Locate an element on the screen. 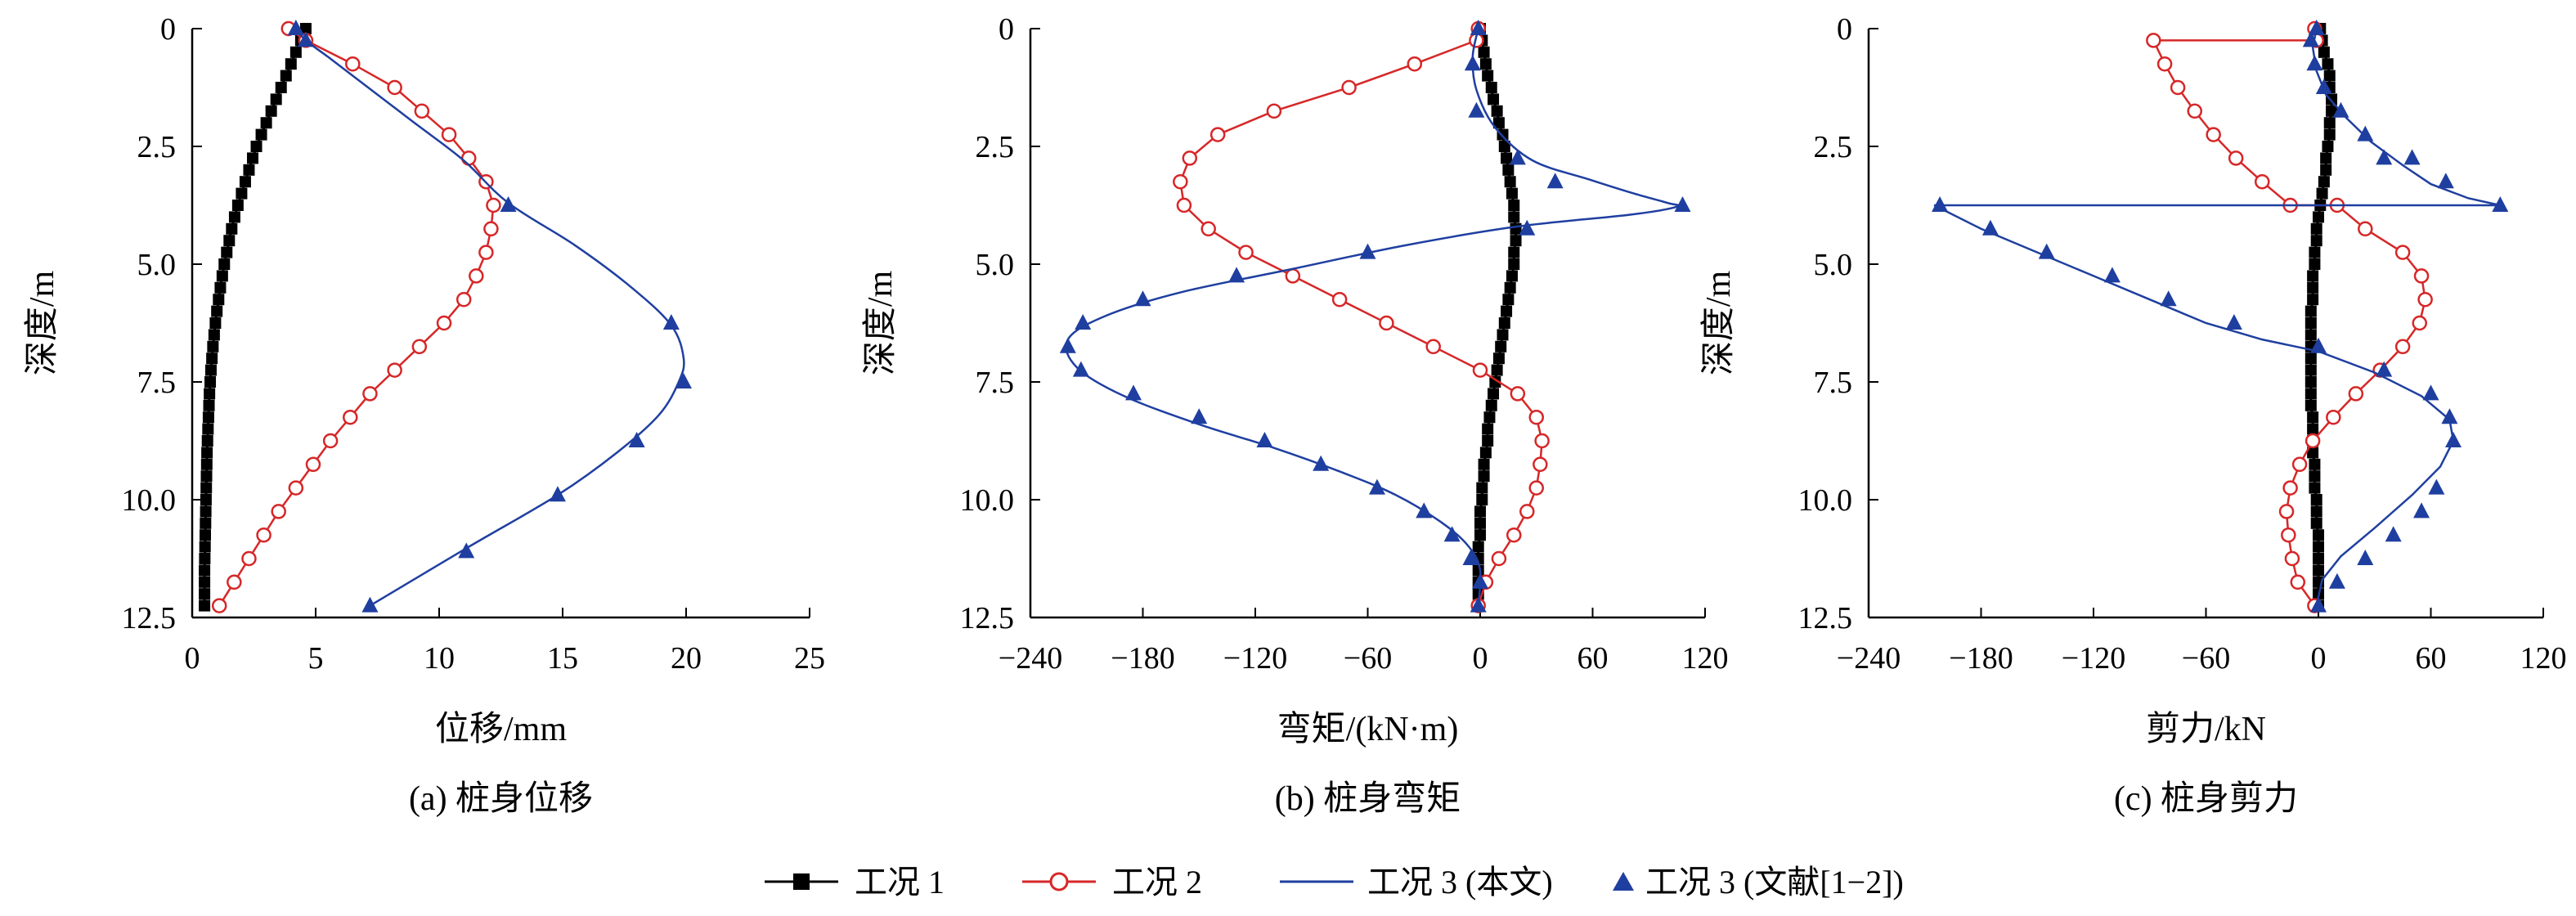 The height and width of the screenshot is (916, 2576). panel-caption: (b) 桩身弯矩 is located at coordinates (1368, 798).